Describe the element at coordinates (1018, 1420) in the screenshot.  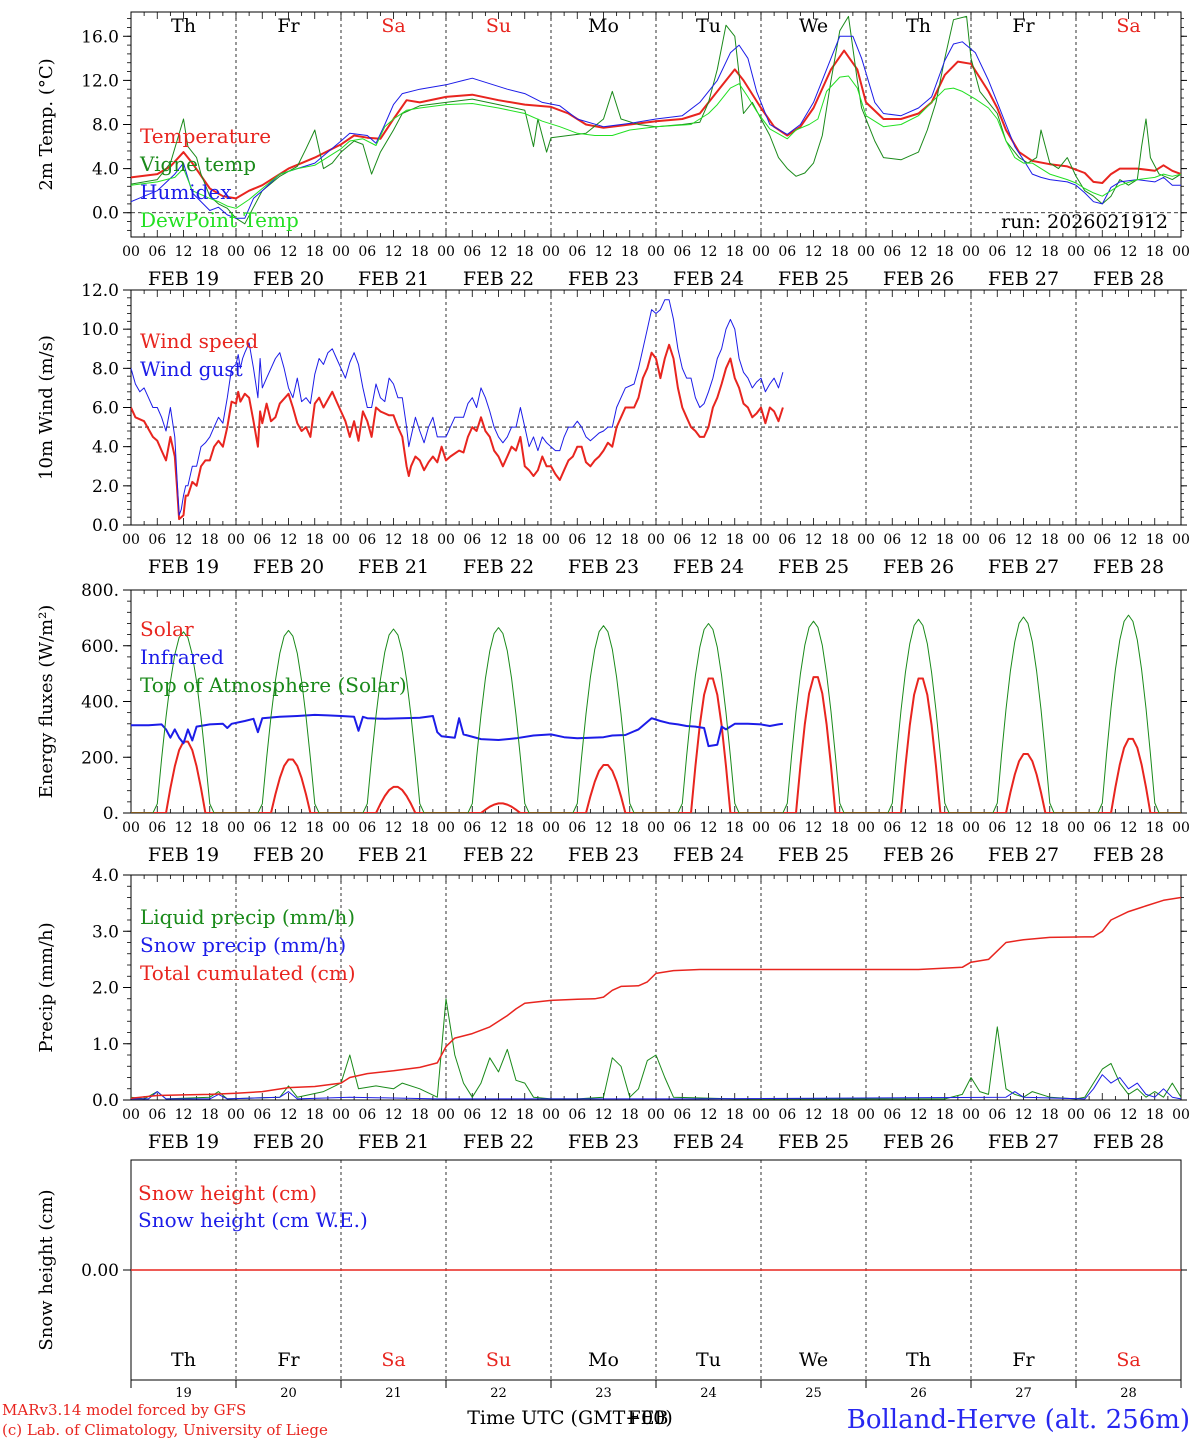
I see `station-title: Bolland-Herve (alt. 256m)` at that location.